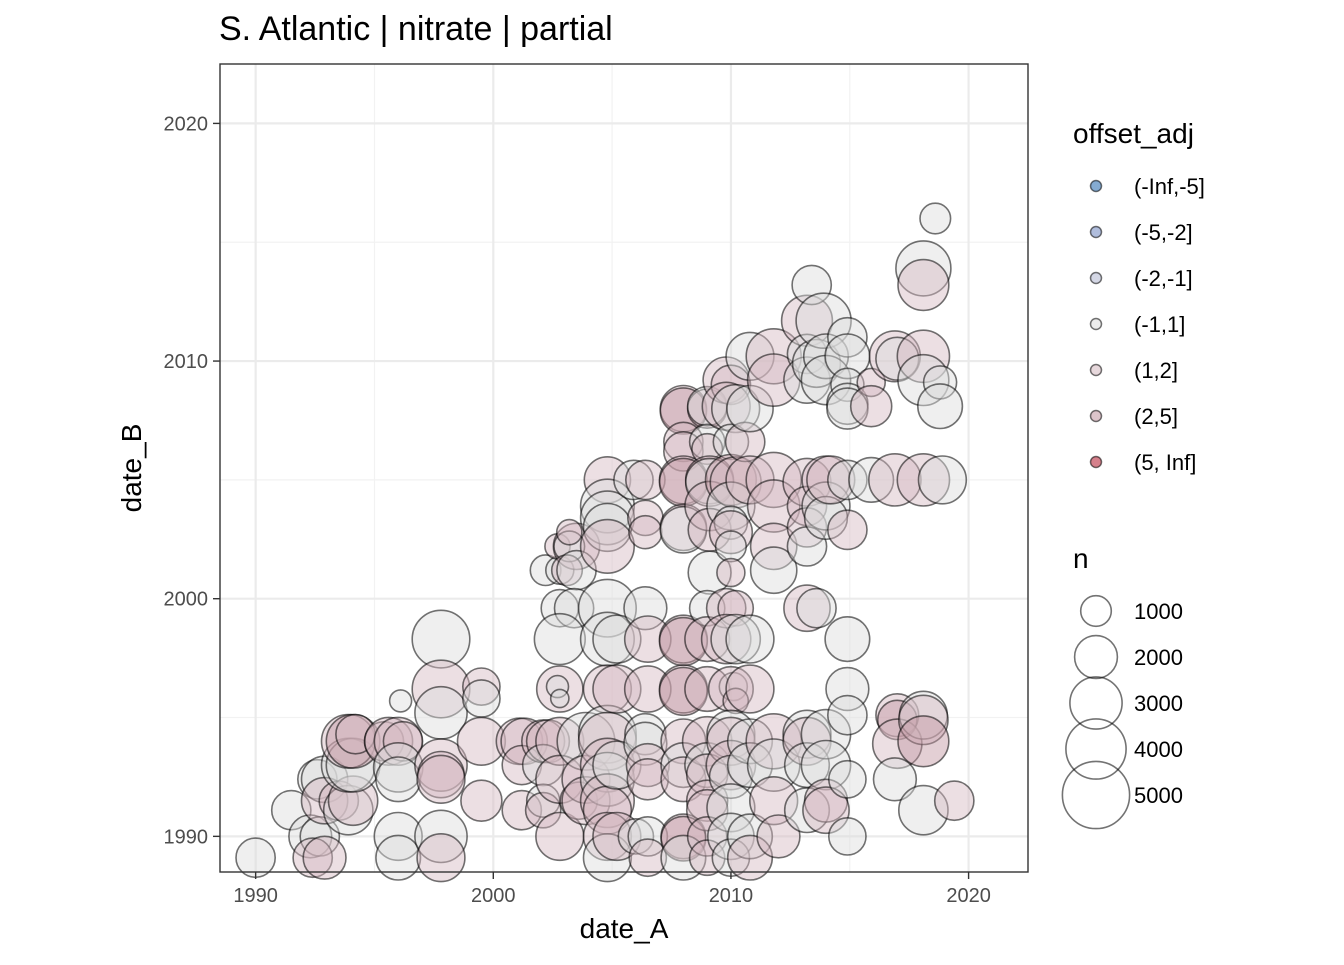 The height and width of the screenshot is (965, 1344). Describe the element at coordinates (1158, 611) in the screenshot. I see `legend-size-label: 1000` at that location.